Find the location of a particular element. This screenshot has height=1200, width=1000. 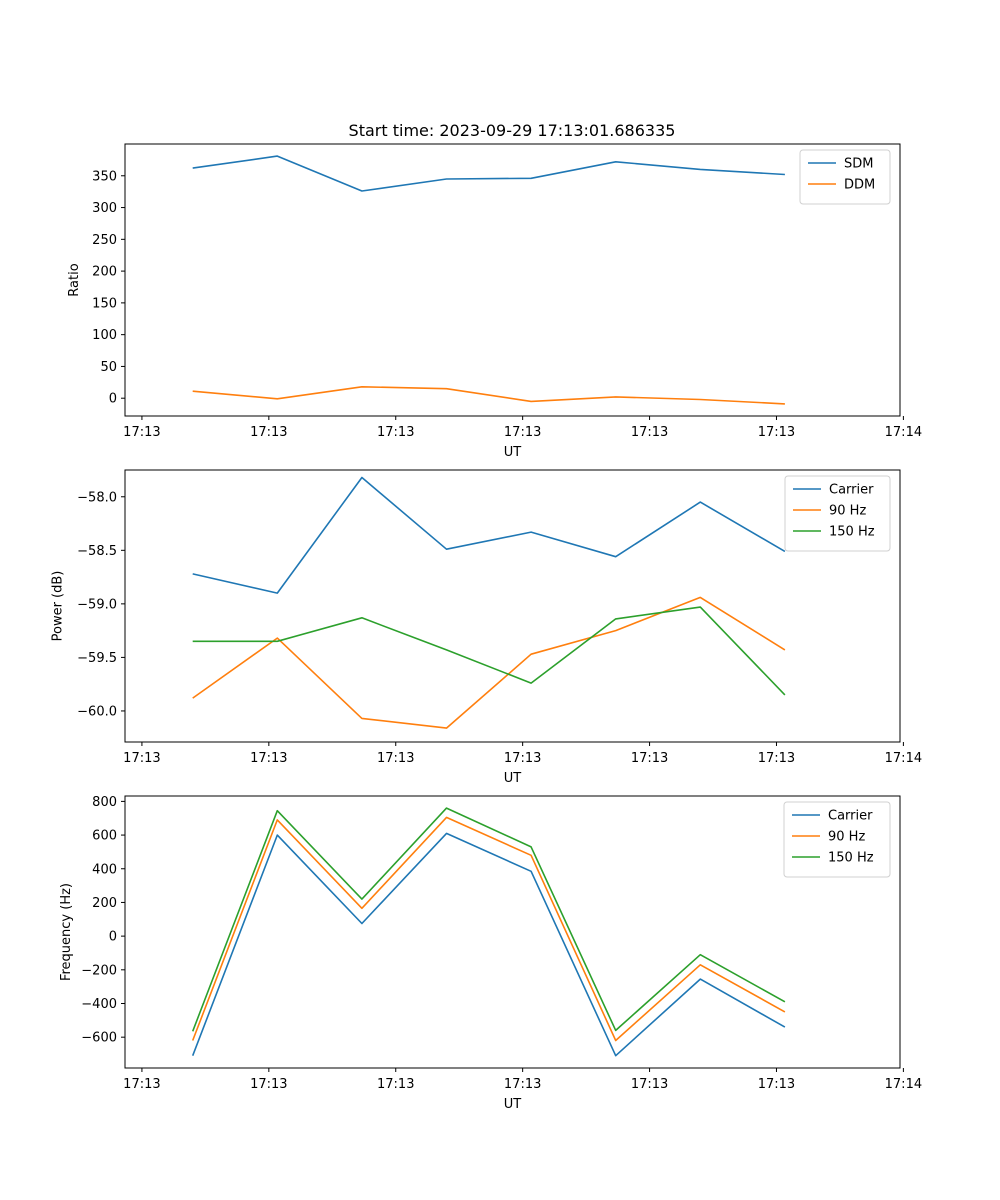

y-tick-label: −200 is located at coordinates (99, 970).